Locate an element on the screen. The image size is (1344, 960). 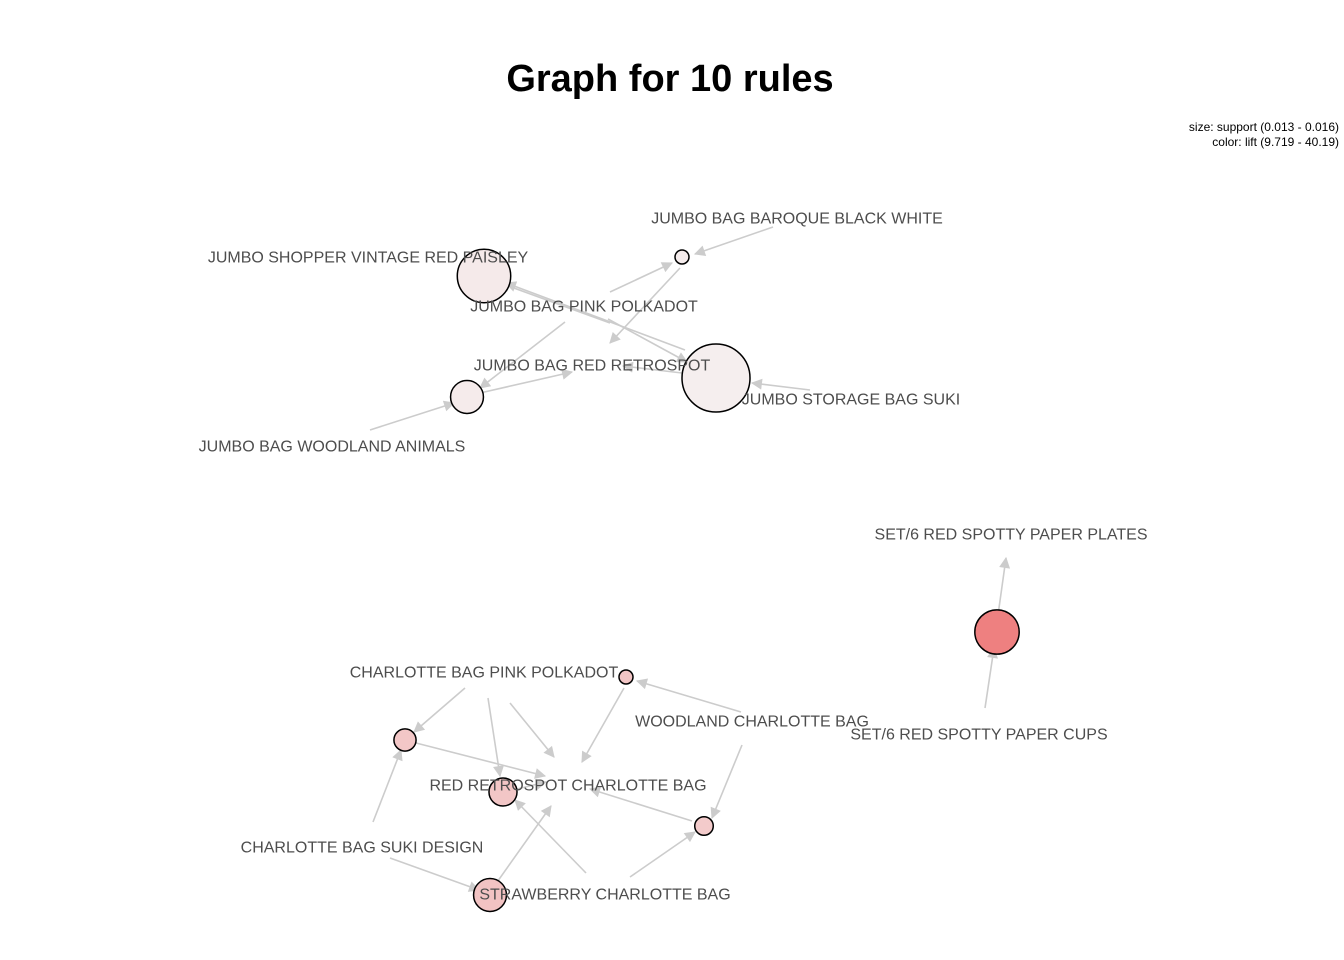
legend-color-text: color: lift (9.719 - 40.19) is located at coordinates (1275, 142).